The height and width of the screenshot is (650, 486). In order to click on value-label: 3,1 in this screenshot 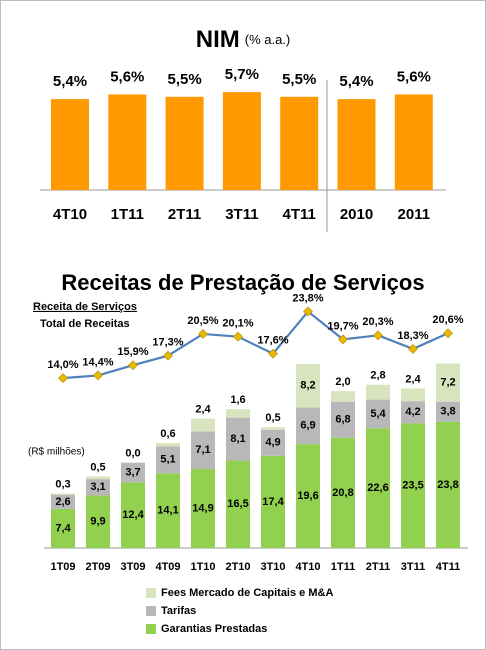, I will do `click(97, 487)`.